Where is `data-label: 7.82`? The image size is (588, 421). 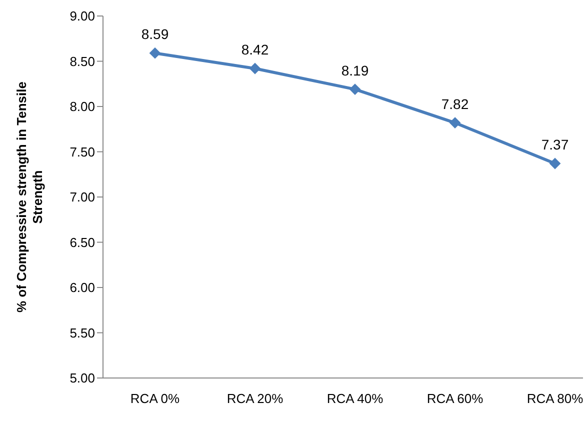
data-label: 7.82 is located at coordinates (455, 104).